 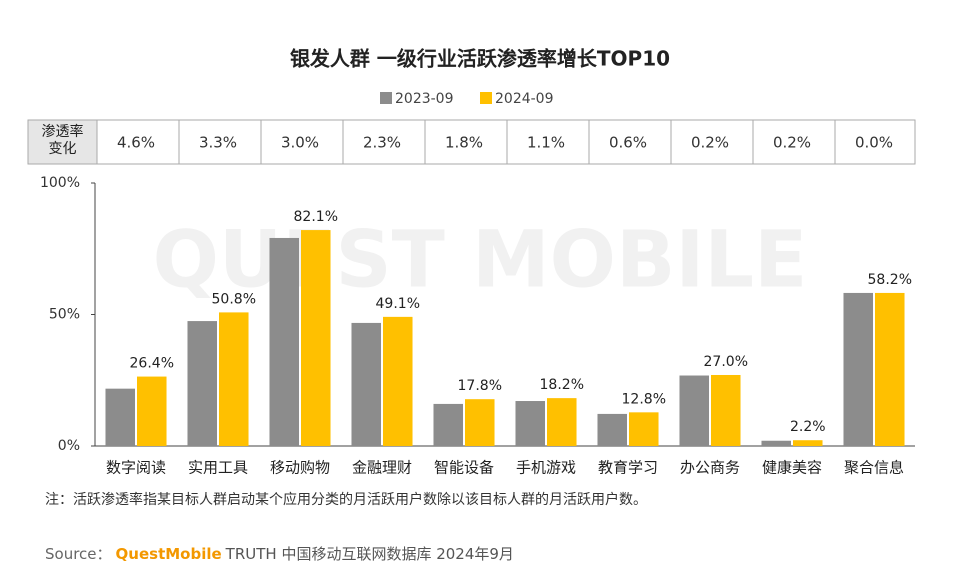 What do you see at coordinates (628, 468) in the screenshot?
I see `x-tick-label: 教育学习` at bounding box center [628, 468].